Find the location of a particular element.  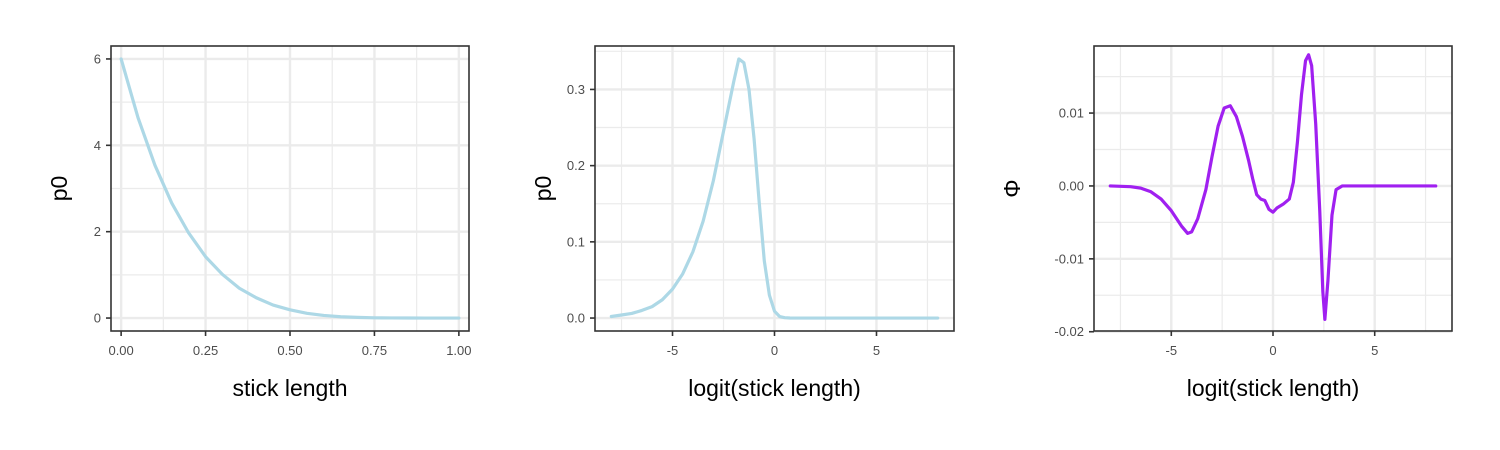

y-axis-title: Φ is located at coordinates (1012, 188).